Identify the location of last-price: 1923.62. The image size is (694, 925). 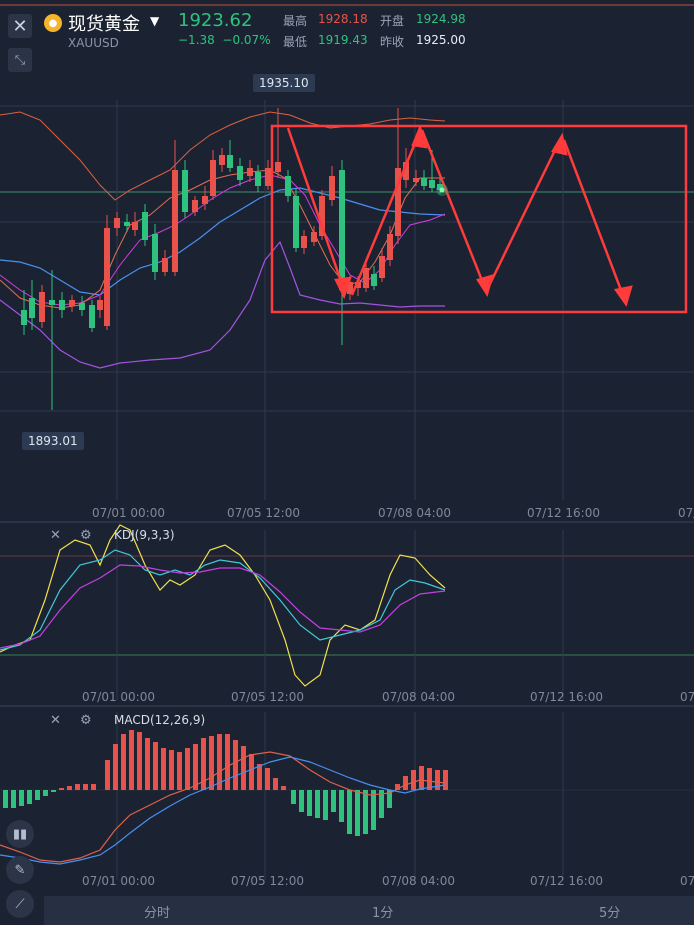
(215, 20).